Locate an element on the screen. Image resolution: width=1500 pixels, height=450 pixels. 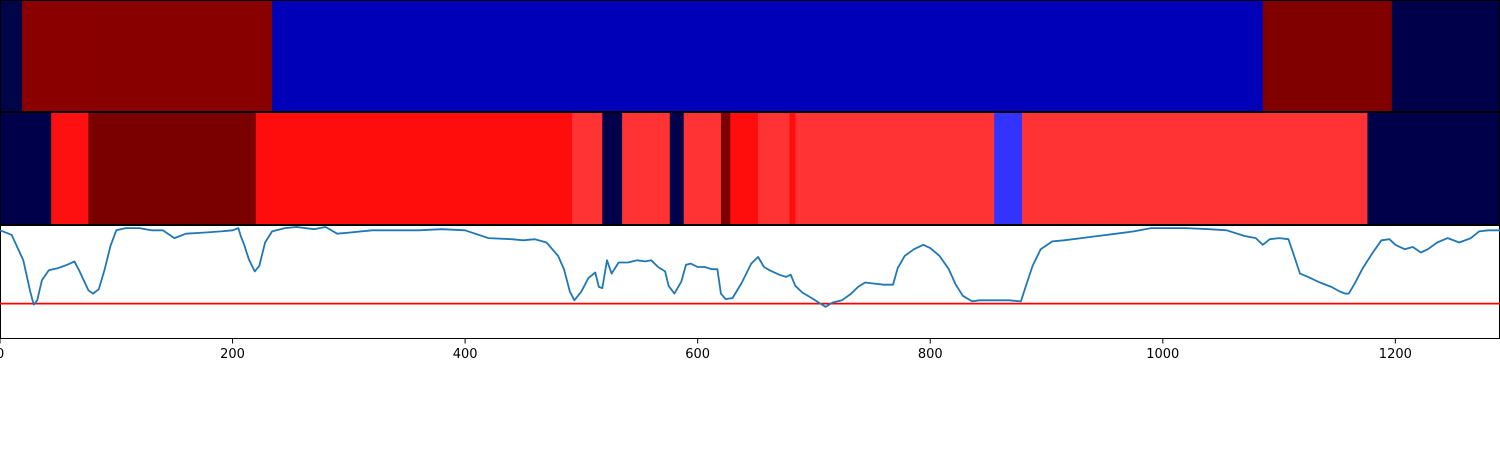
x-tick-label-0: 0 is located at coordinates (2, 354).